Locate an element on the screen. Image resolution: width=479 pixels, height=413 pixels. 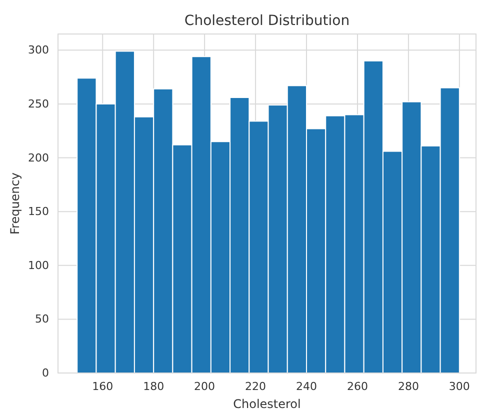
x-tick-label: 280 is located at coordinates (408, 386).